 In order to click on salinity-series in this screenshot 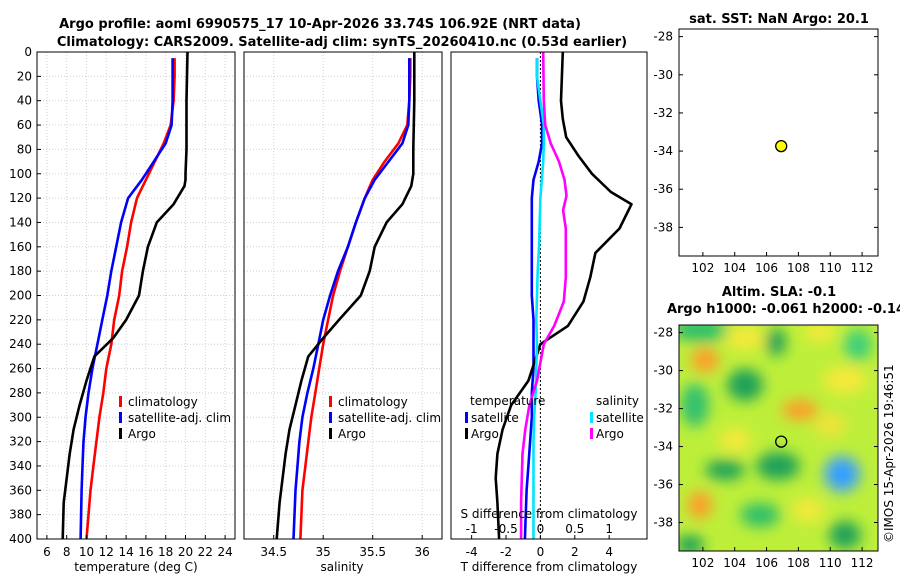, I will do `click(345, 296)`.